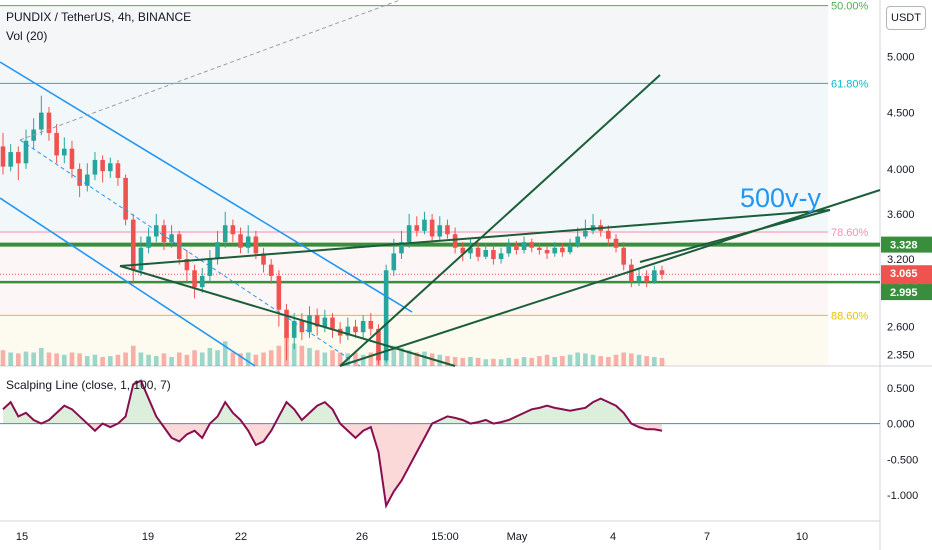 The height and width of the screenshot is (550, 932). Describe the element at coordinates (27, 36) in the screenshot. I see `volume-legend: Vol (20)` at that location.